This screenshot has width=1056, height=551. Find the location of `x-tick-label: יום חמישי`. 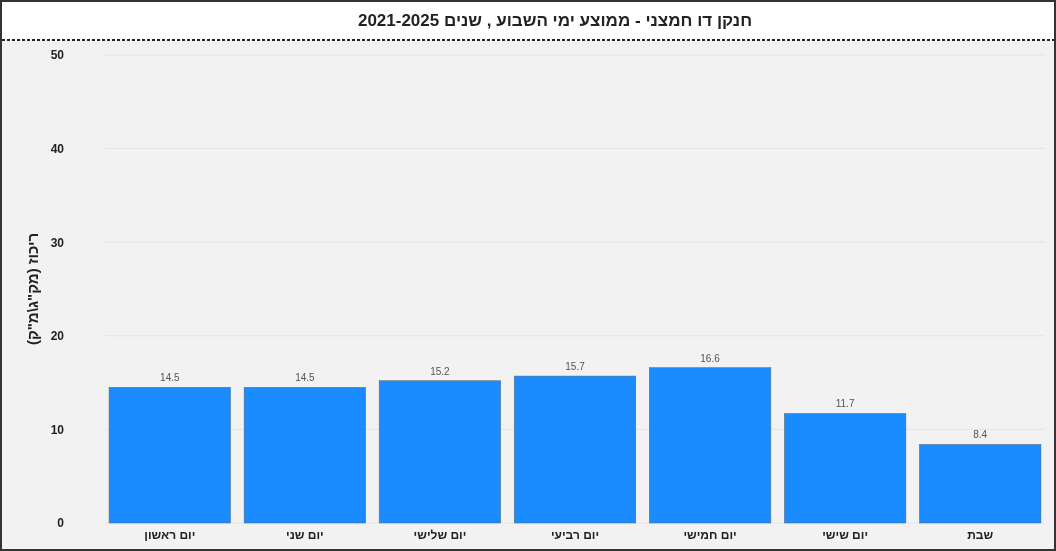

x-tick-label: יום חמישי is located at coordinates (710, 535).